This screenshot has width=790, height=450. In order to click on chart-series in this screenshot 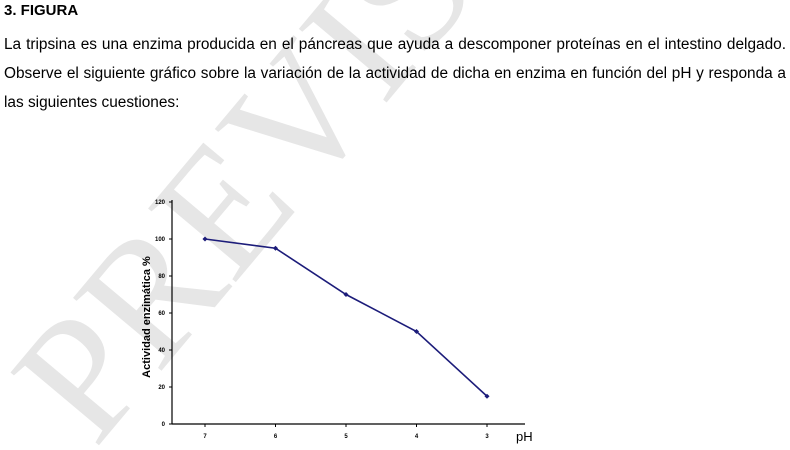, I will do `click(346, 317)`.